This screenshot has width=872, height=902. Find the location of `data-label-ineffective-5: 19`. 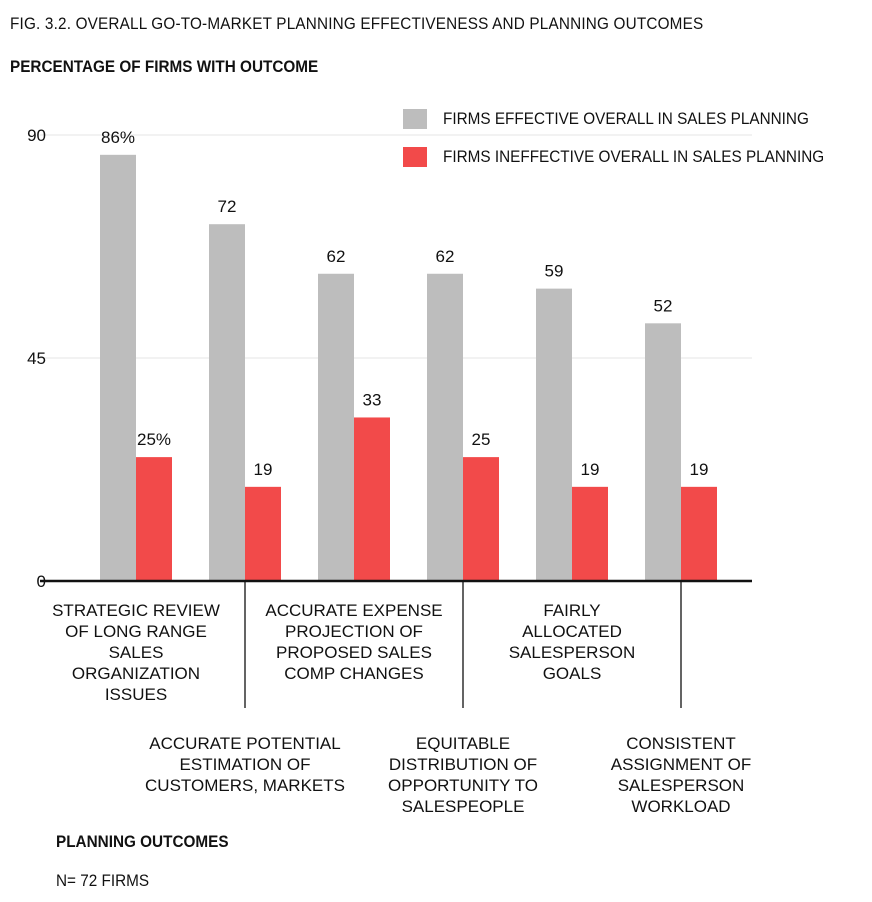

data-label-ineffective-5: 19 is located at coordinates (590, 469).